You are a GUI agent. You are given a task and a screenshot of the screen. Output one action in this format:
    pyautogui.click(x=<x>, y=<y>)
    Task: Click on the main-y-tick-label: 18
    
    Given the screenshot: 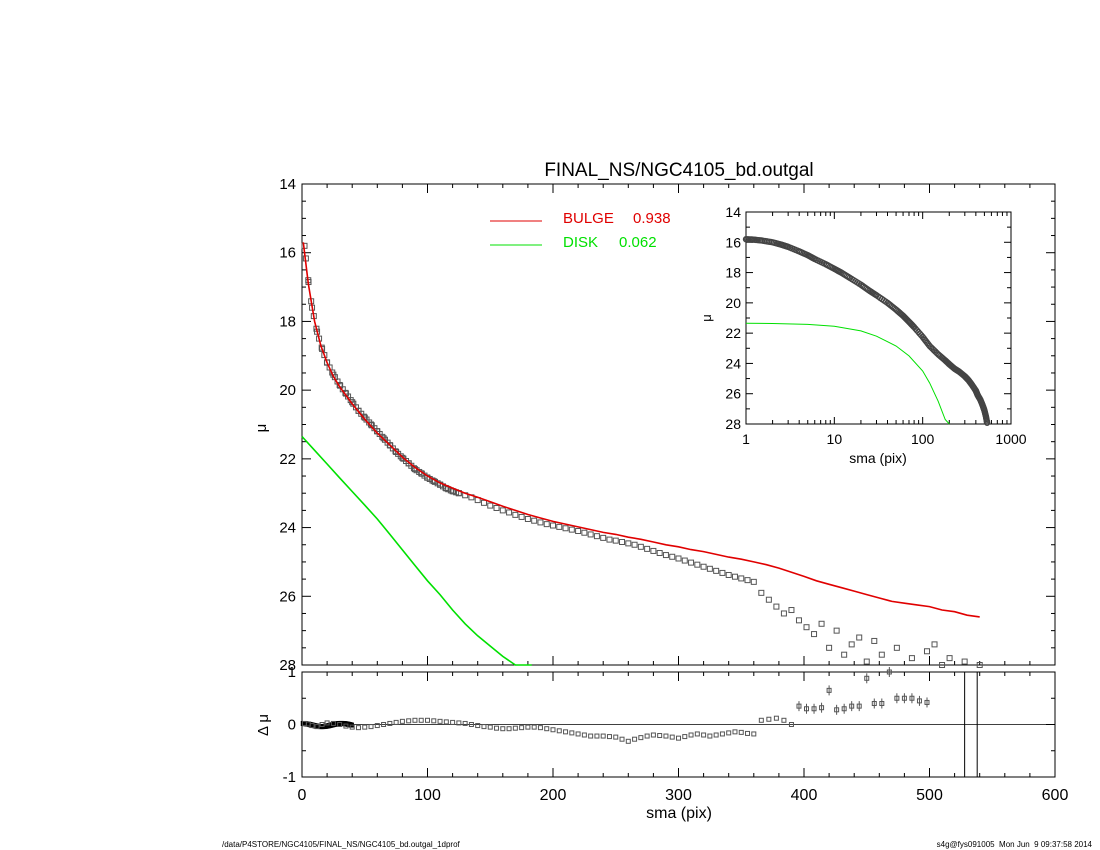 What is the action you would take?
    pyautogui.click(x=287, y=321)
    